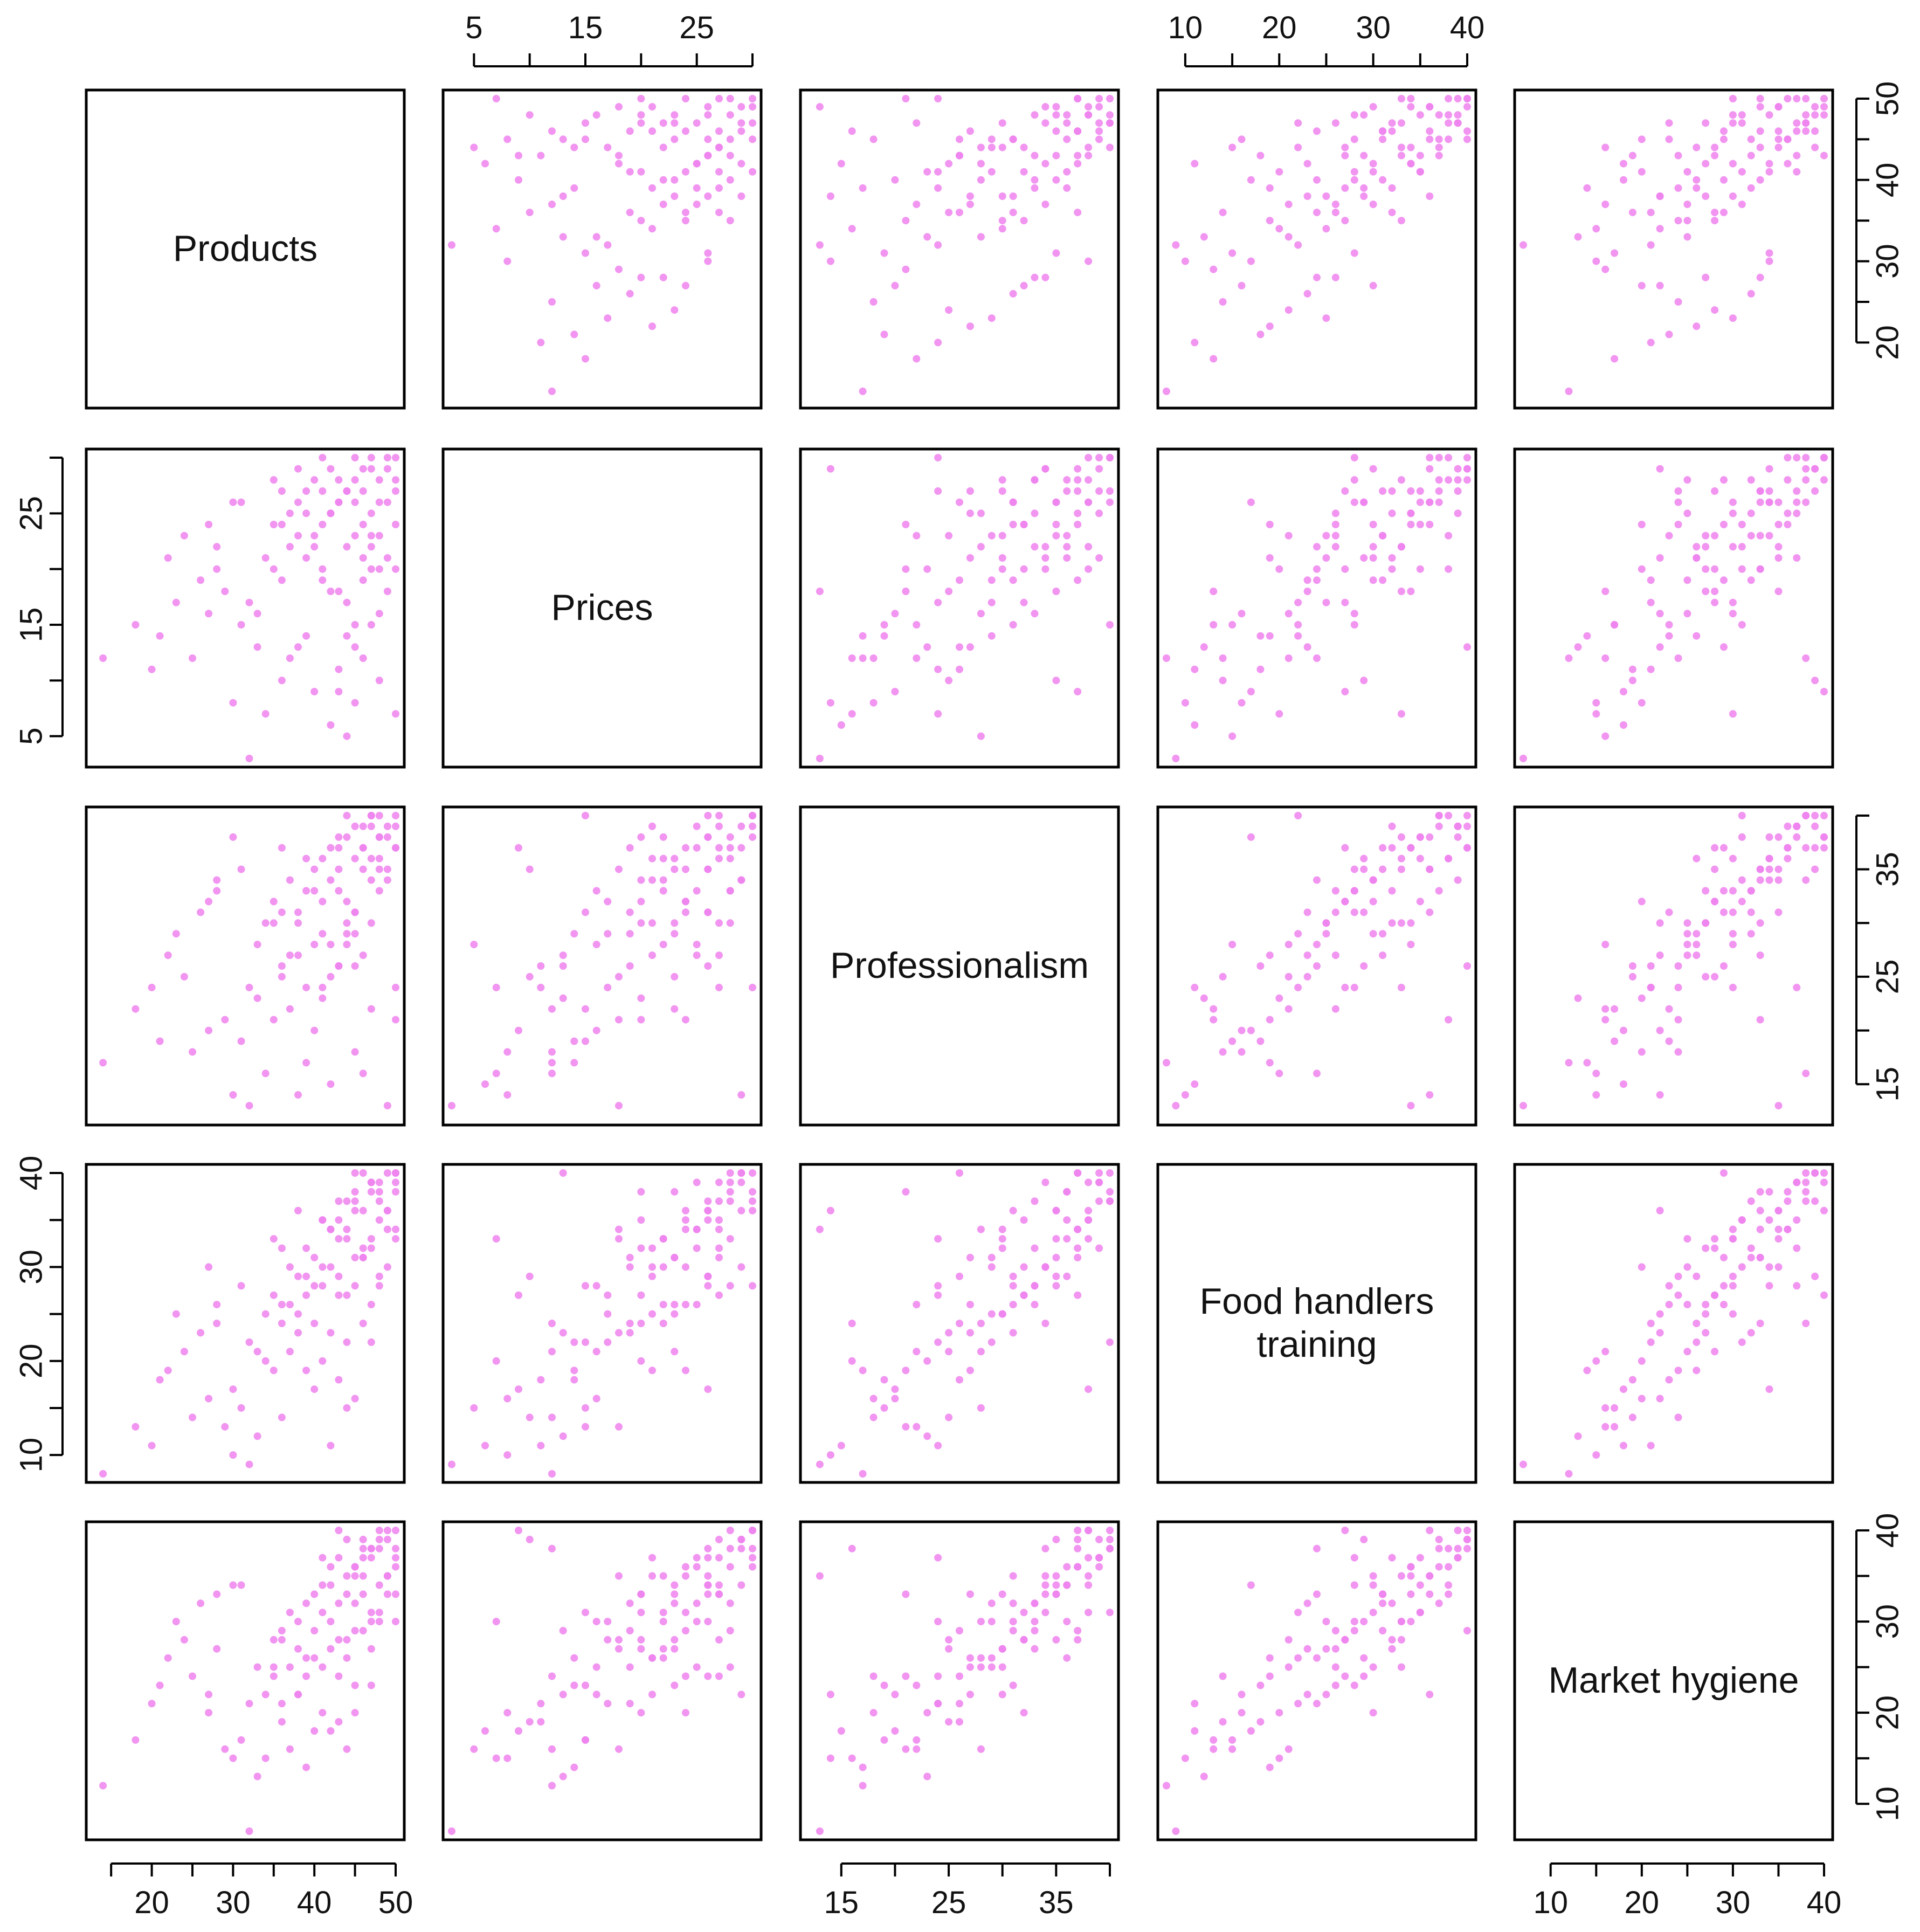  I want to click on panel-frame, so click(245, 249).